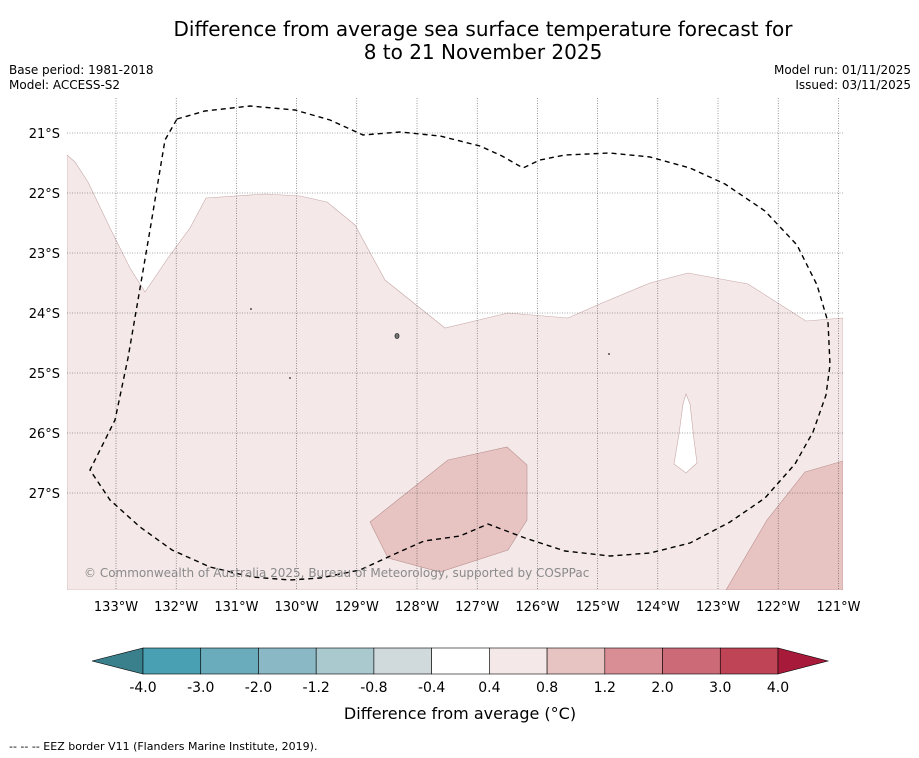 The width and height of the screenshot is (919, 758). I want to click on colorbar-tick-label: 2.0, so click(662, 688).